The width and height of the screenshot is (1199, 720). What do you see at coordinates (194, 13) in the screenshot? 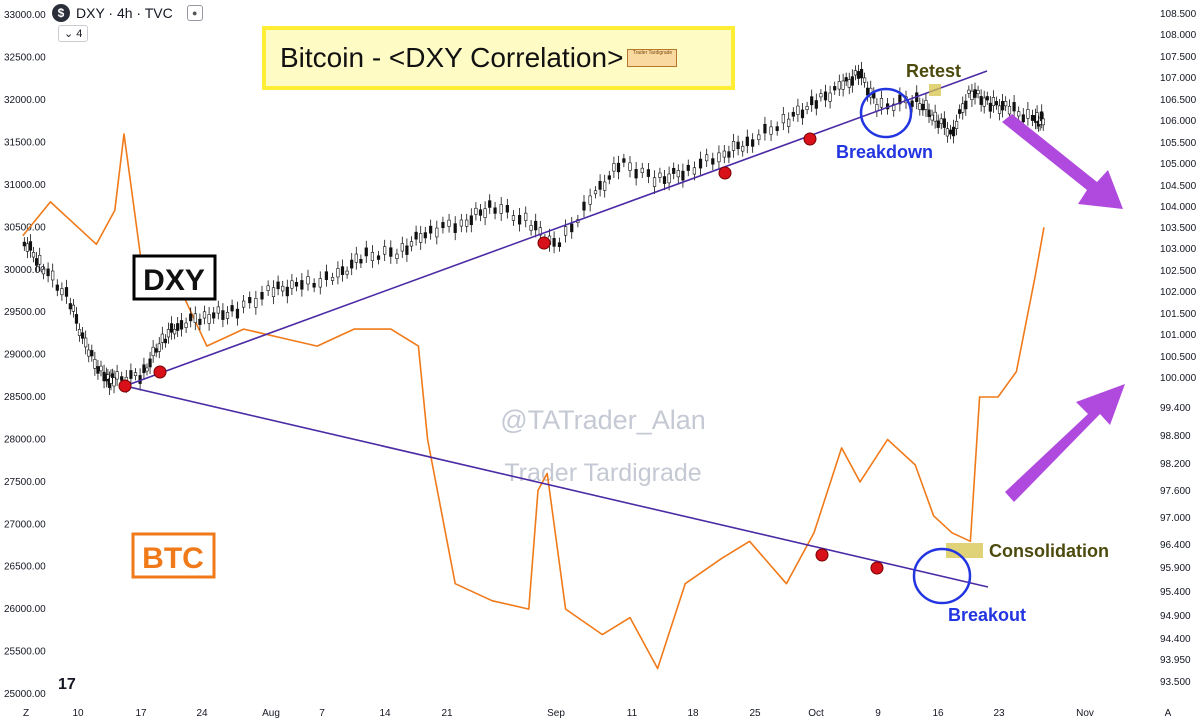
I see `eye-icon: ●` at bounding box center [194, 13].